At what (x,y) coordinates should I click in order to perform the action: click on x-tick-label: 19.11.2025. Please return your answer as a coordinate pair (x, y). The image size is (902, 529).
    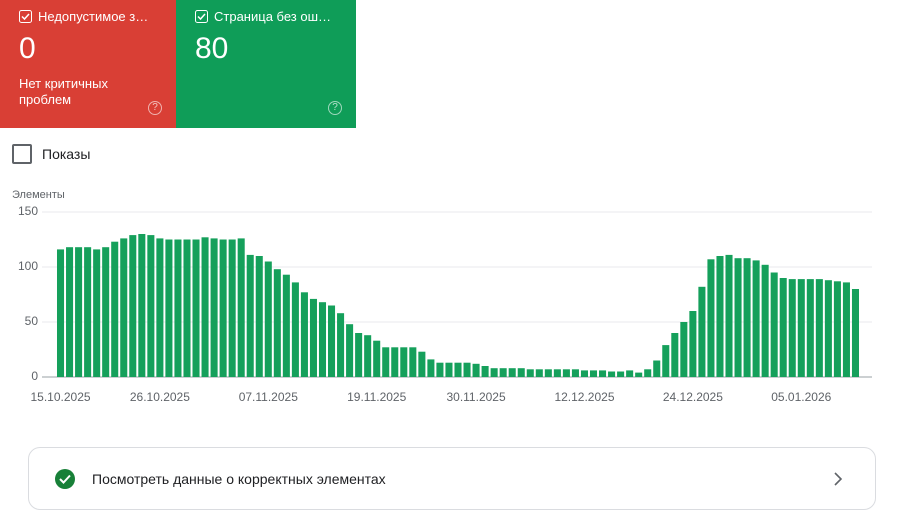
    Looking at the image, I should click on (376, 397).